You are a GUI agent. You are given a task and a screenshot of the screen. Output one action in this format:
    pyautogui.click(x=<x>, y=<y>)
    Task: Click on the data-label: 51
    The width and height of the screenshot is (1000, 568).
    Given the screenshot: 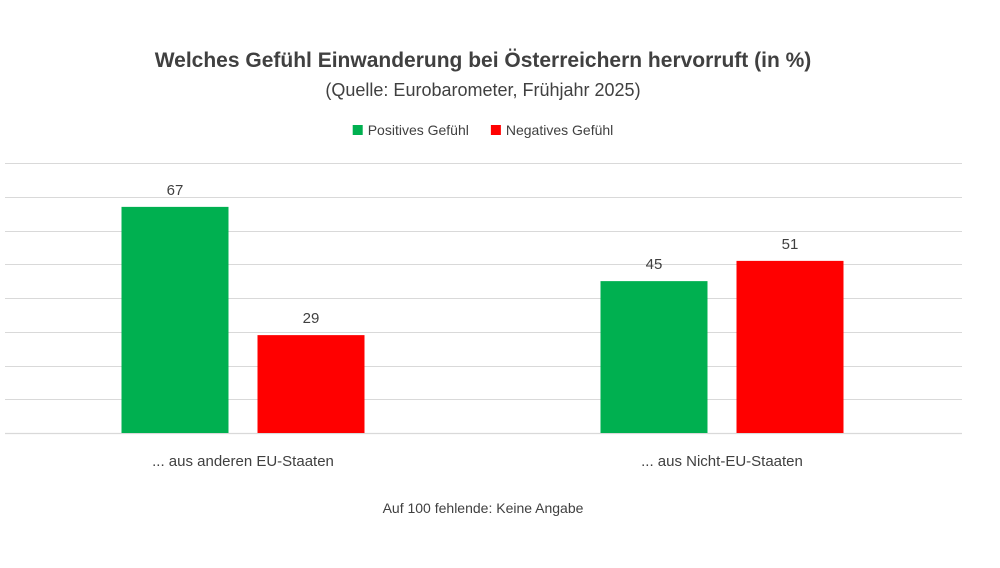 What is the action you would take?
    pyautogui.click(x=790, y=244)
    